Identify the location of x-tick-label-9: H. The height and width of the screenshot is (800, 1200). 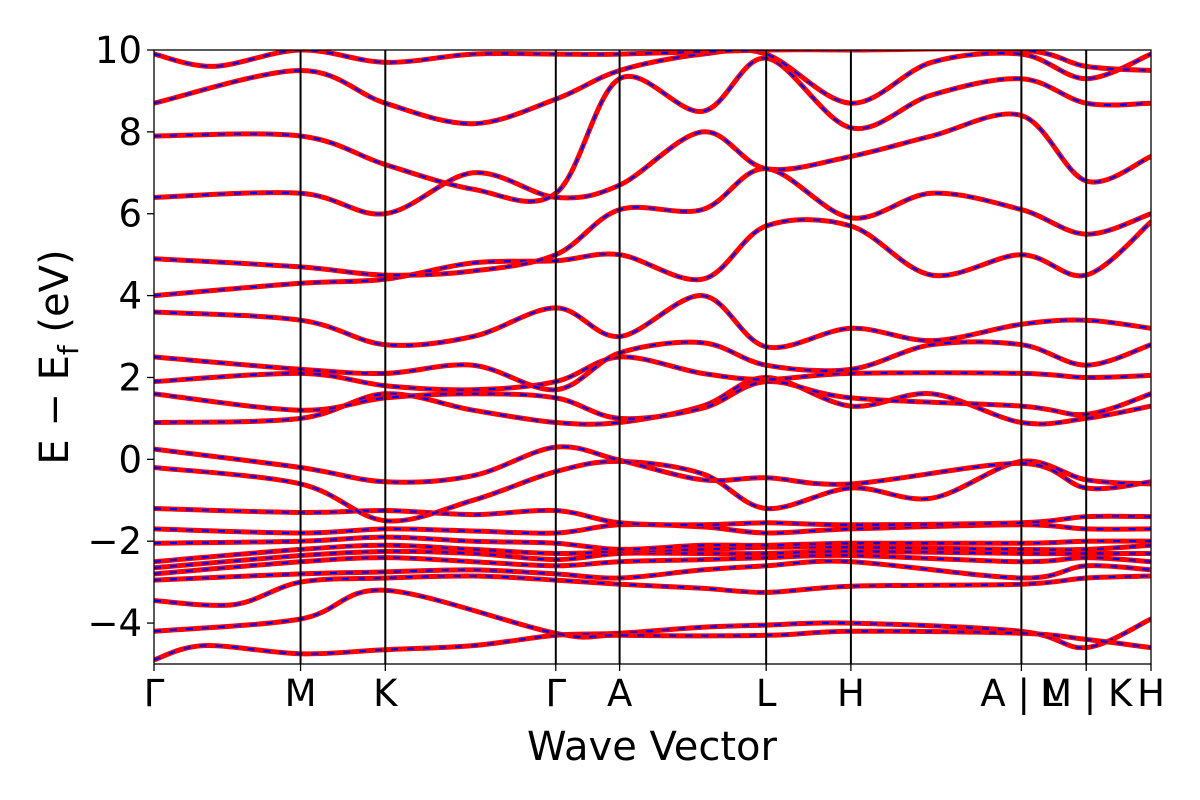
(1151, 693).